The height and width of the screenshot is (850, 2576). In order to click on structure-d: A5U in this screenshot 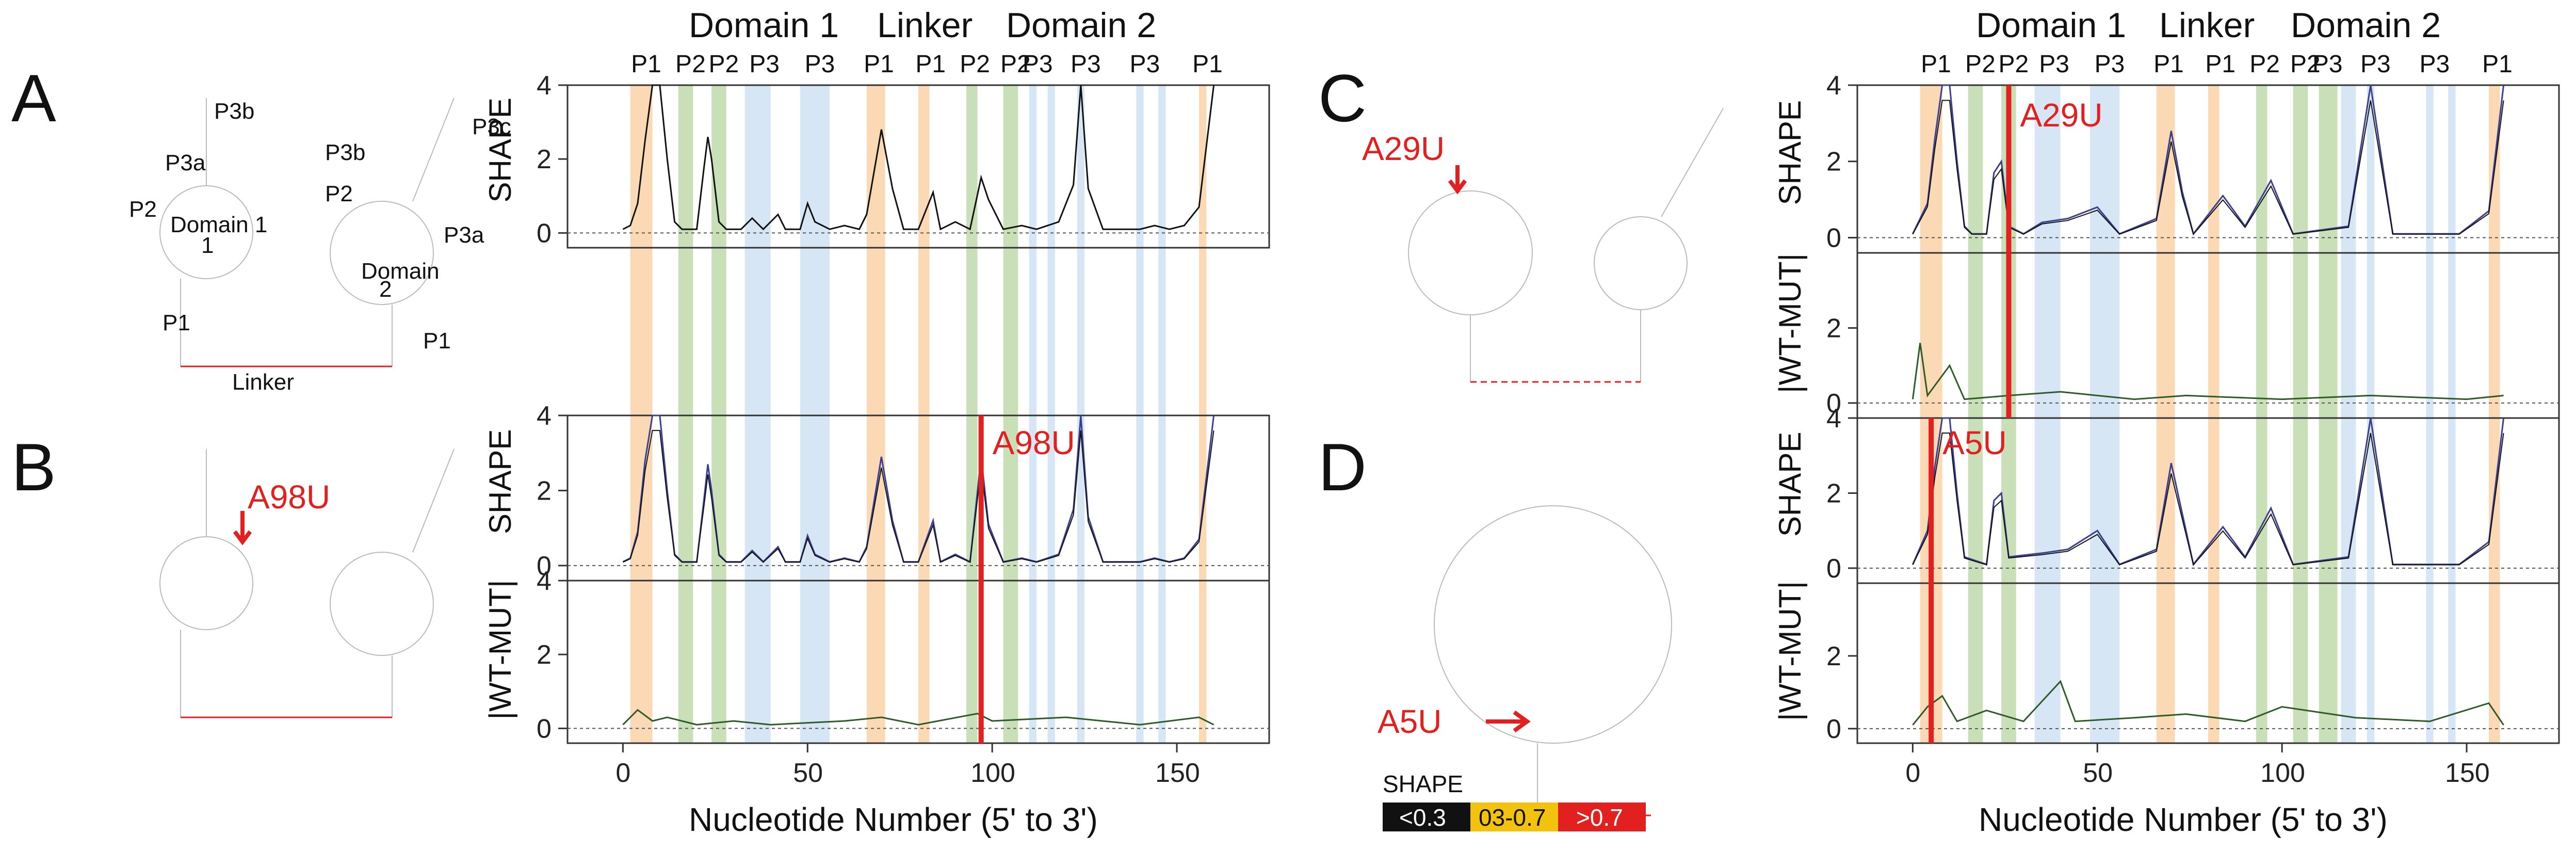, I will do `click(1525, 661)`.